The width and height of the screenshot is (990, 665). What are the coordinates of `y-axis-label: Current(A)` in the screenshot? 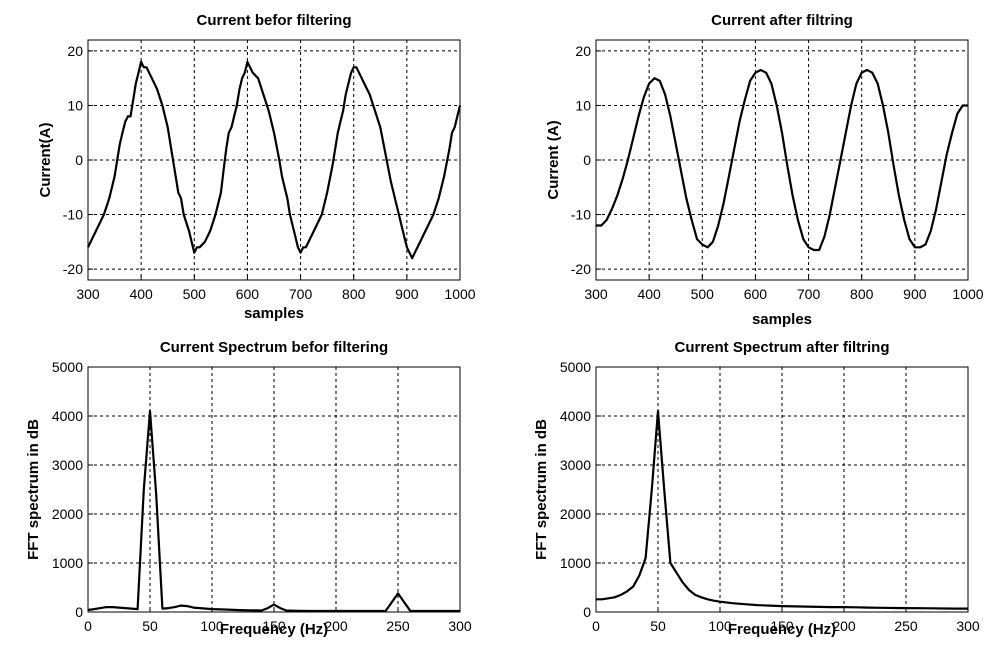 It's located at (45, 160).